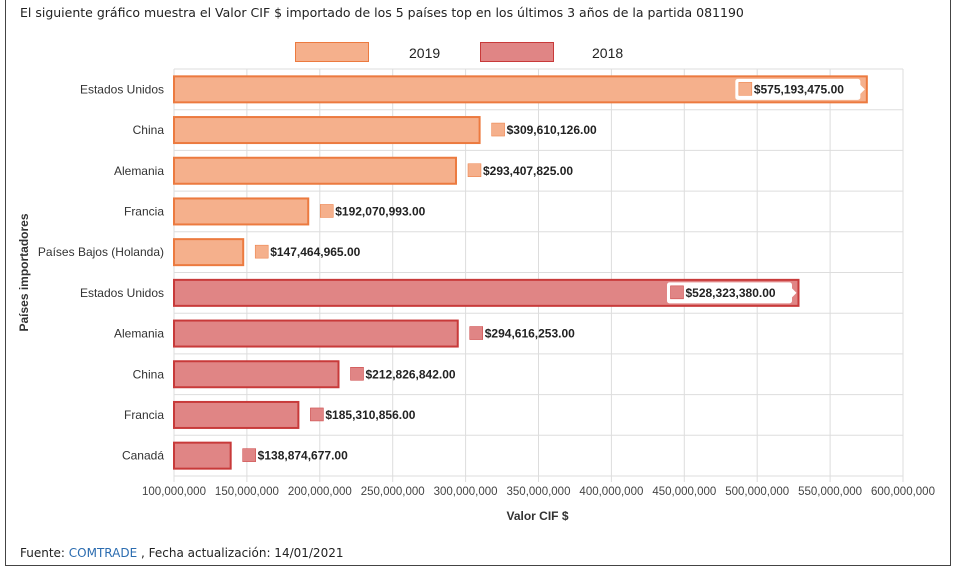  Describe the element at coordinates (174, 492) in the screenshot. I see `x-tick-label: 100,000,000` at that location.